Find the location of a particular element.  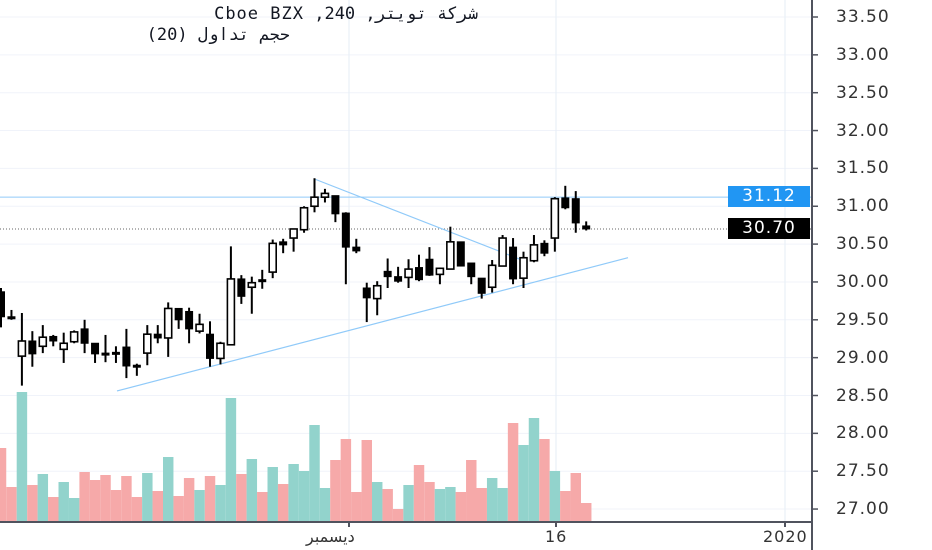

price-tick-label: 33.50 is located at coordinates (863, 17).